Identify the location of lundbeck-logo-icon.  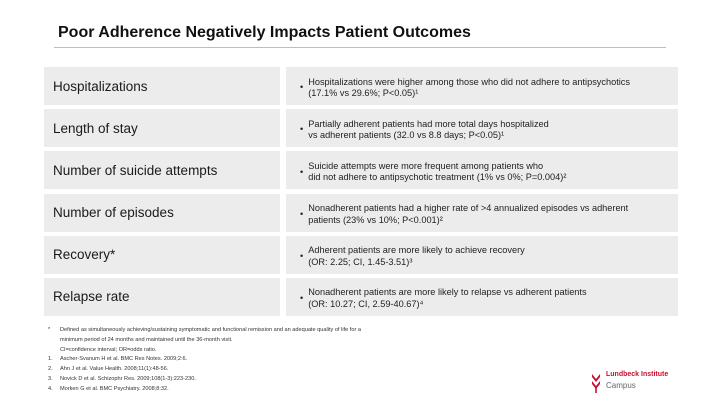
(596, 383).